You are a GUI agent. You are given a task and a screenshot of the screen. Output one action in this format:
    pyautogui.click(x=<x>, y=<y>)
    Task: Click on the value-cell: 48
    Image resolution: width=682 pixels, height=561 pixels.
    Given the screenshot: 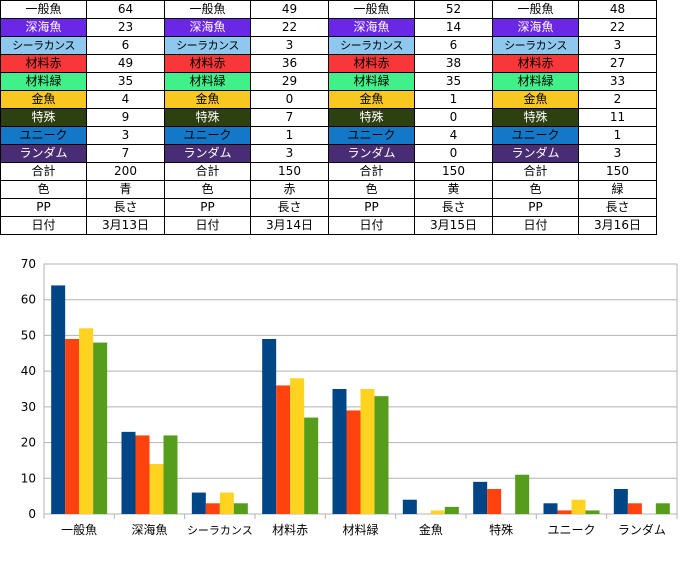 What is the action you would take?
    pyautogui.click(x=617, y=9)
    